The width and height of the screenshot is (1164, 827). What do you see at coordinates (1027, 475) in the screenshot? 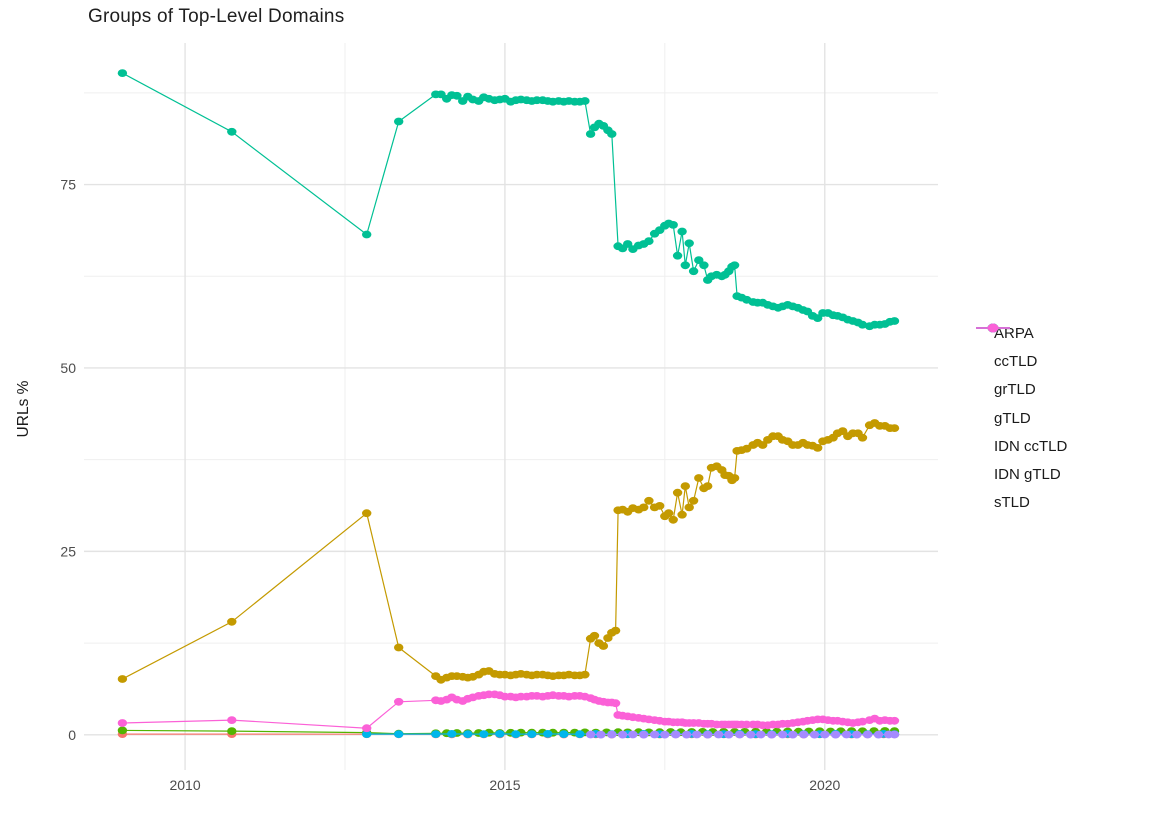
I see `legend-label: IDN gTLD` at bounding box center [1027, 475].